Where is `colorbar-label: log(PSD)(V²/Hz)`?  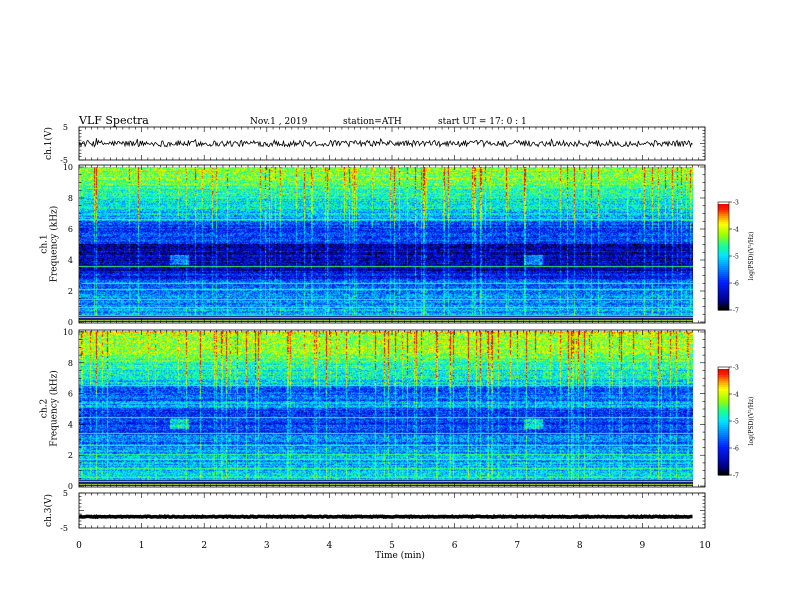
colorbar-label: log(PSD)(V²/Hz) is located at coordinates (751, 421).